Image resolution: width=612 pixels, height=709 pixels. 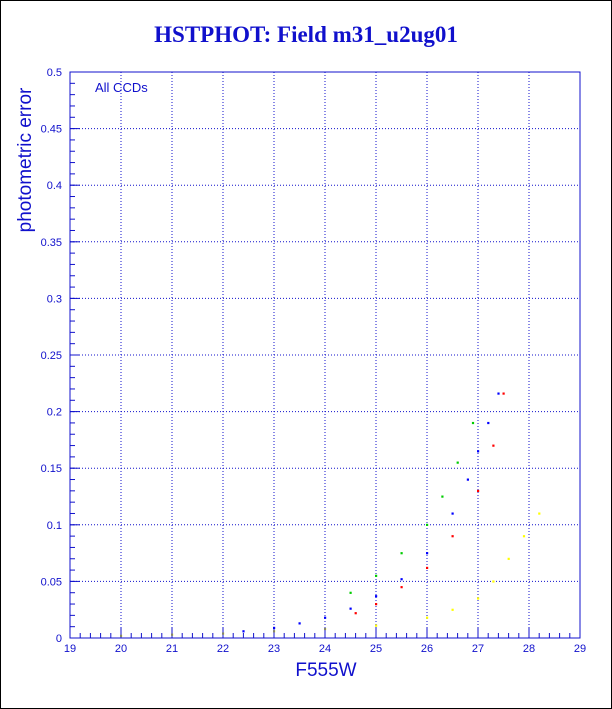 What do you see at coordinates (274, 649) in the screenshot?
I see `x-tick-label: 23` at bounding box center [274, 649].